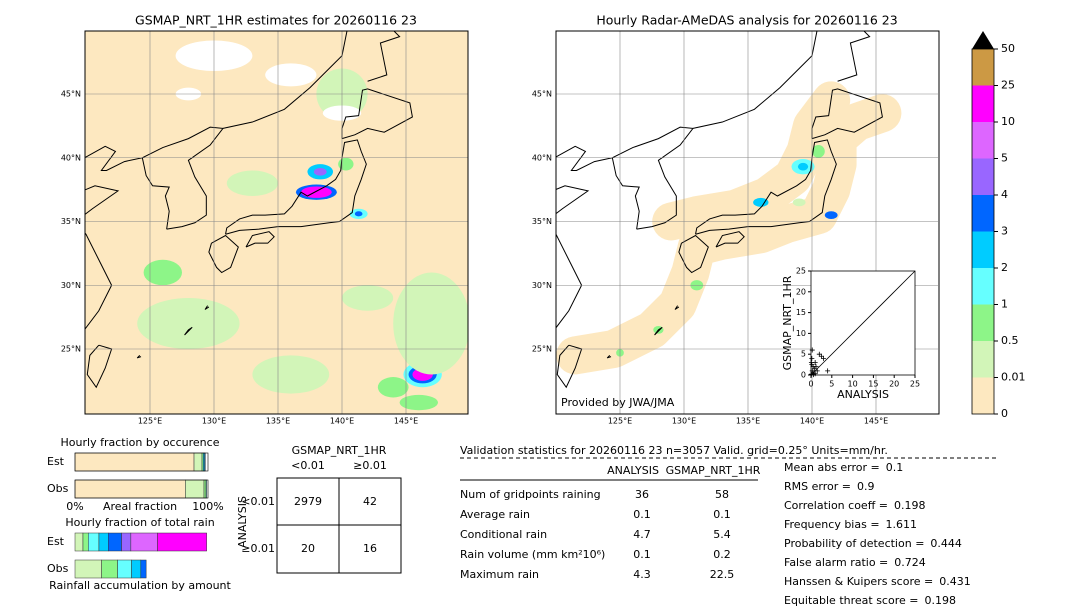 This screenshot has height=616, width=1080. Describe the element at coordinates (342, 421) in the screenshot. I see `map-lon-label: 140°E` at that location.